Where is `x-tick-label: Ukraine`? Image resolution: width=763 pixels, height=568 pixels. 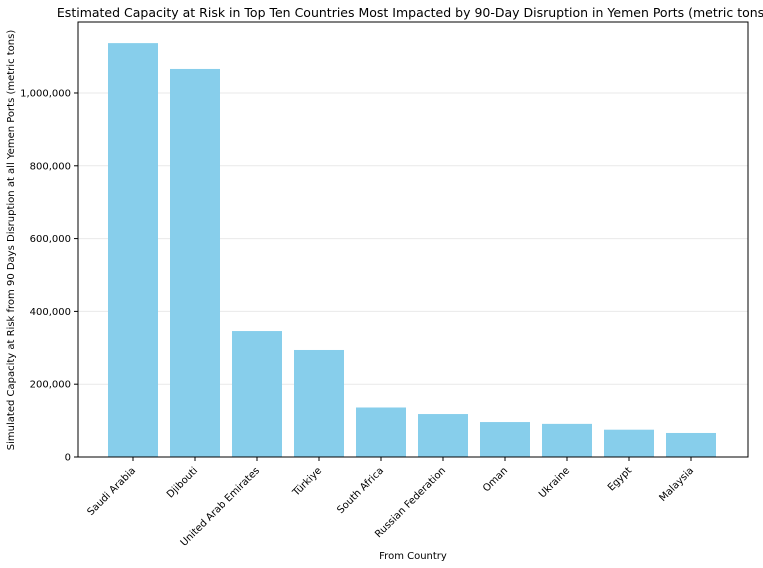
x-tick-label: Ukraine is located at coordinates (554, 482).